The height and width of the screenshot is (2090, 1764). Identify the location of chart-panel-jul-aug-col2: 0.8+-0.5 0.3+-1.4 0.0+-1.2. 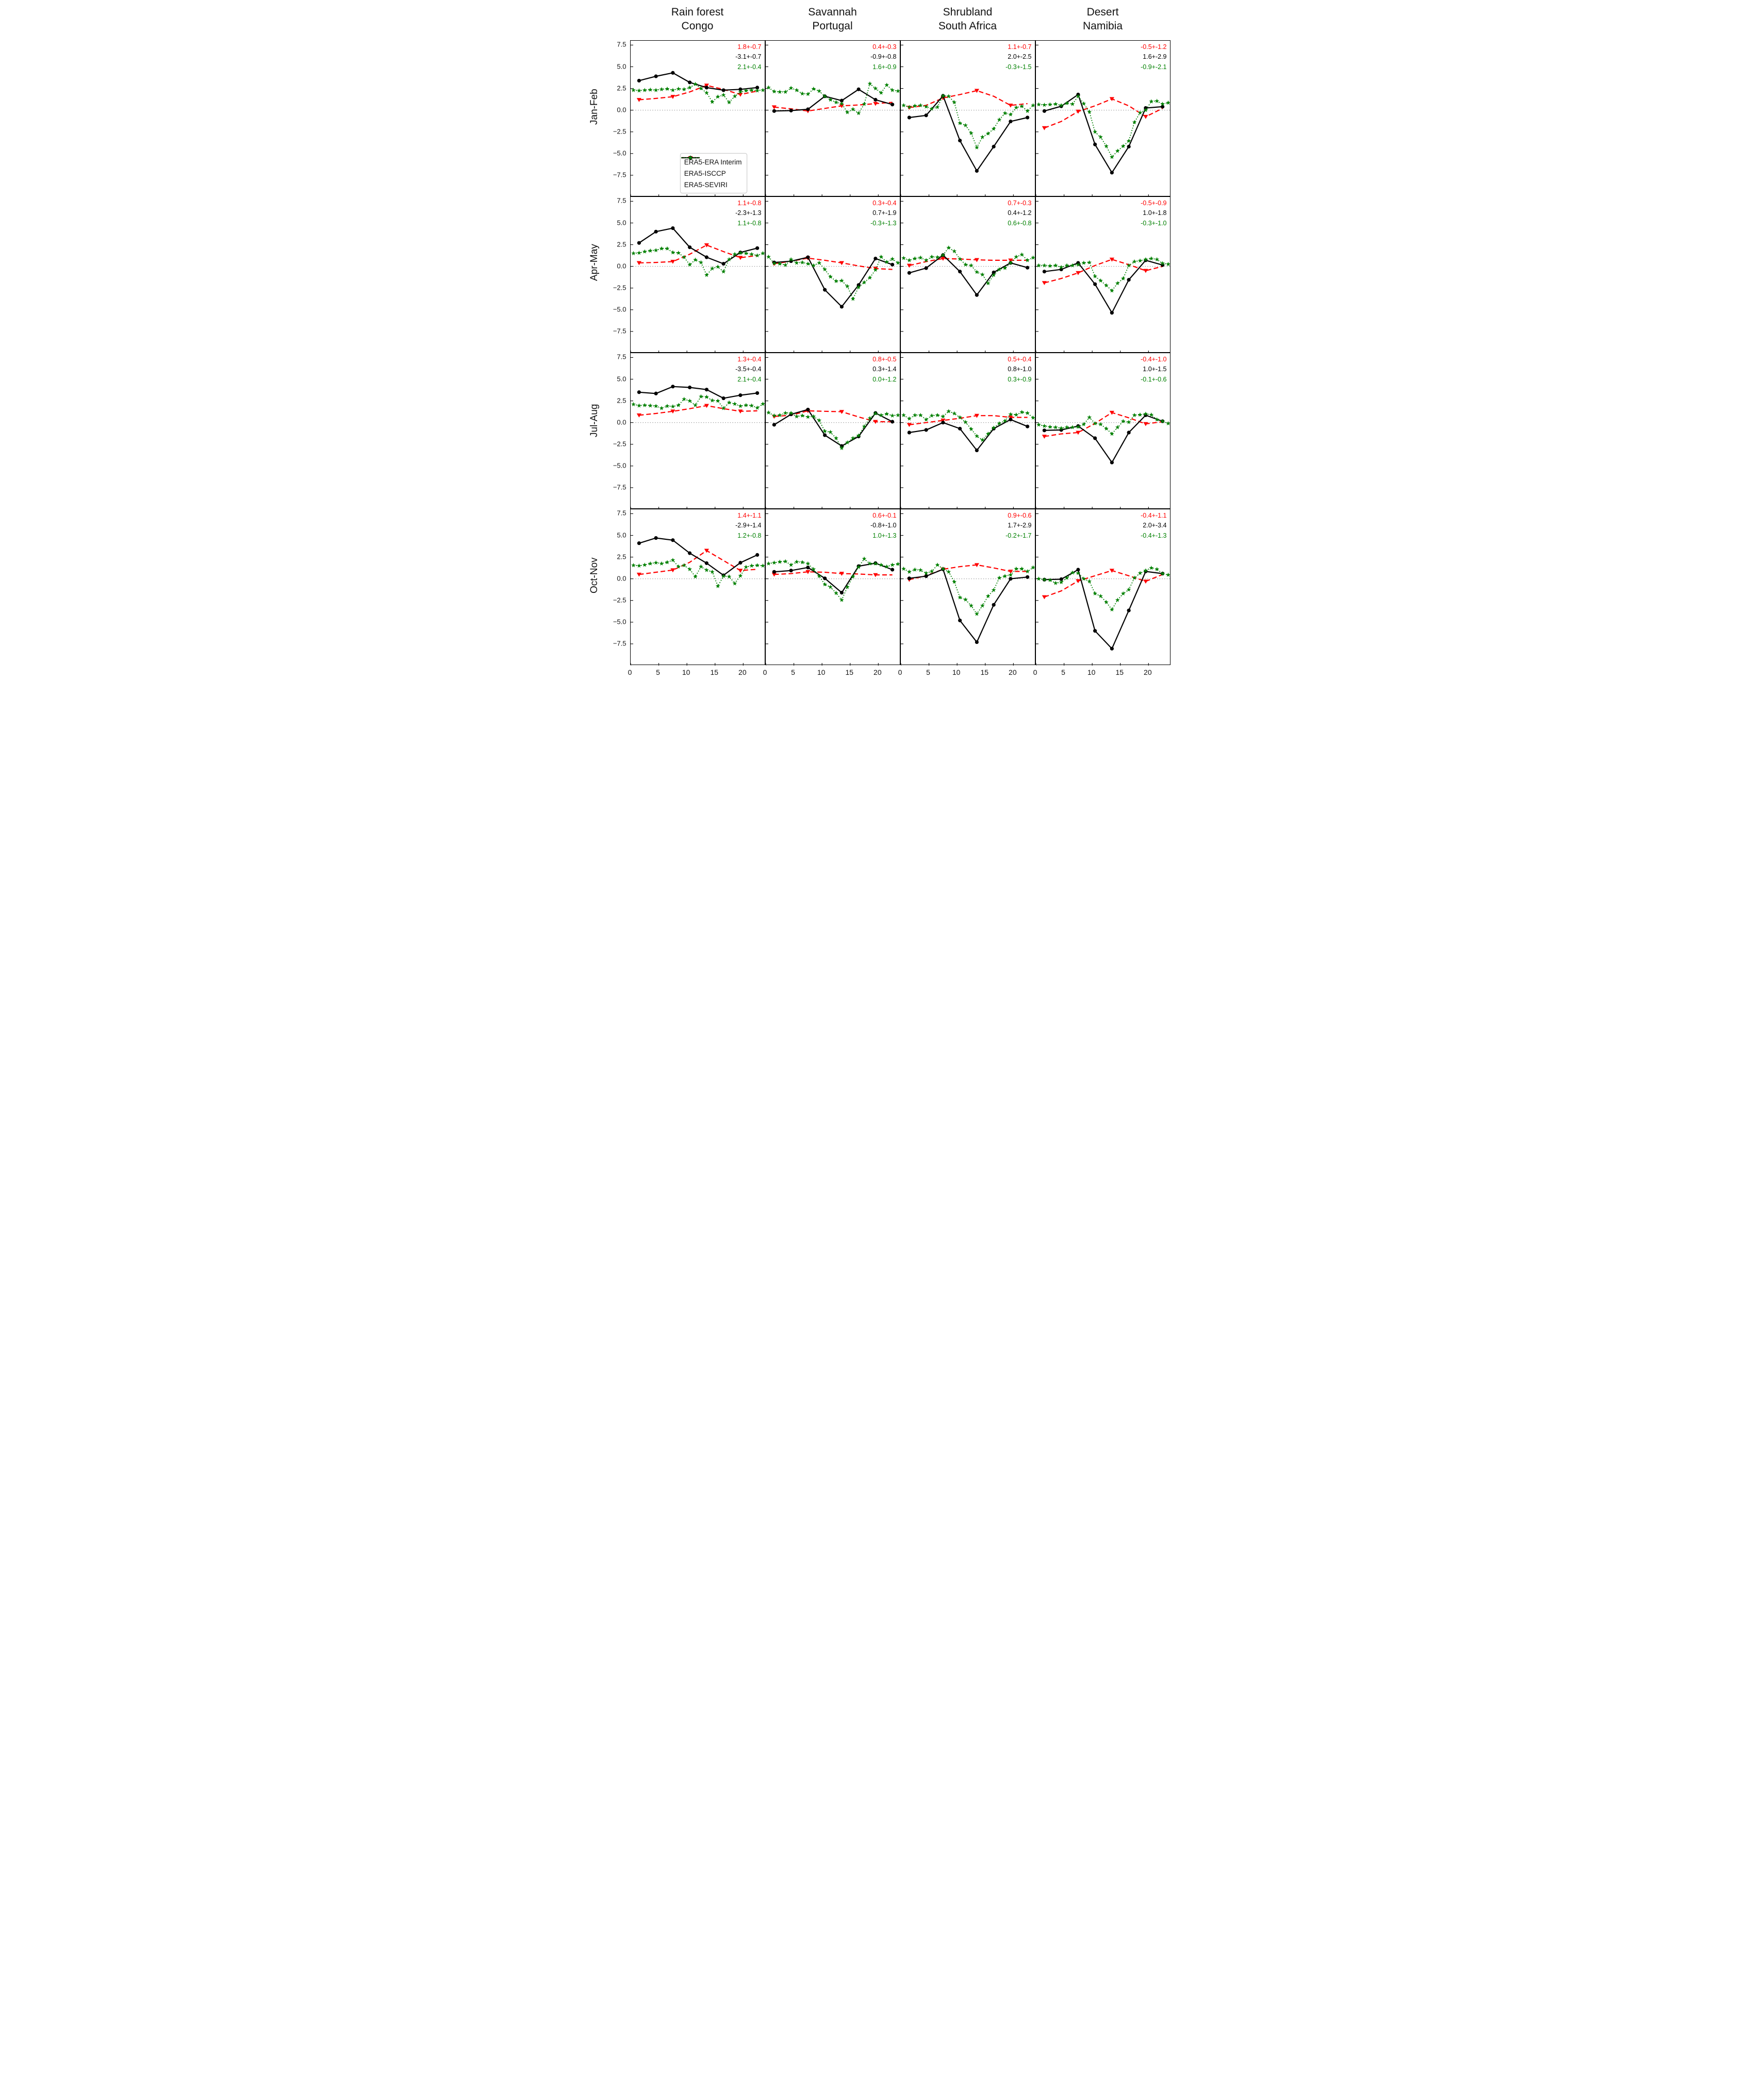
(833, 431).